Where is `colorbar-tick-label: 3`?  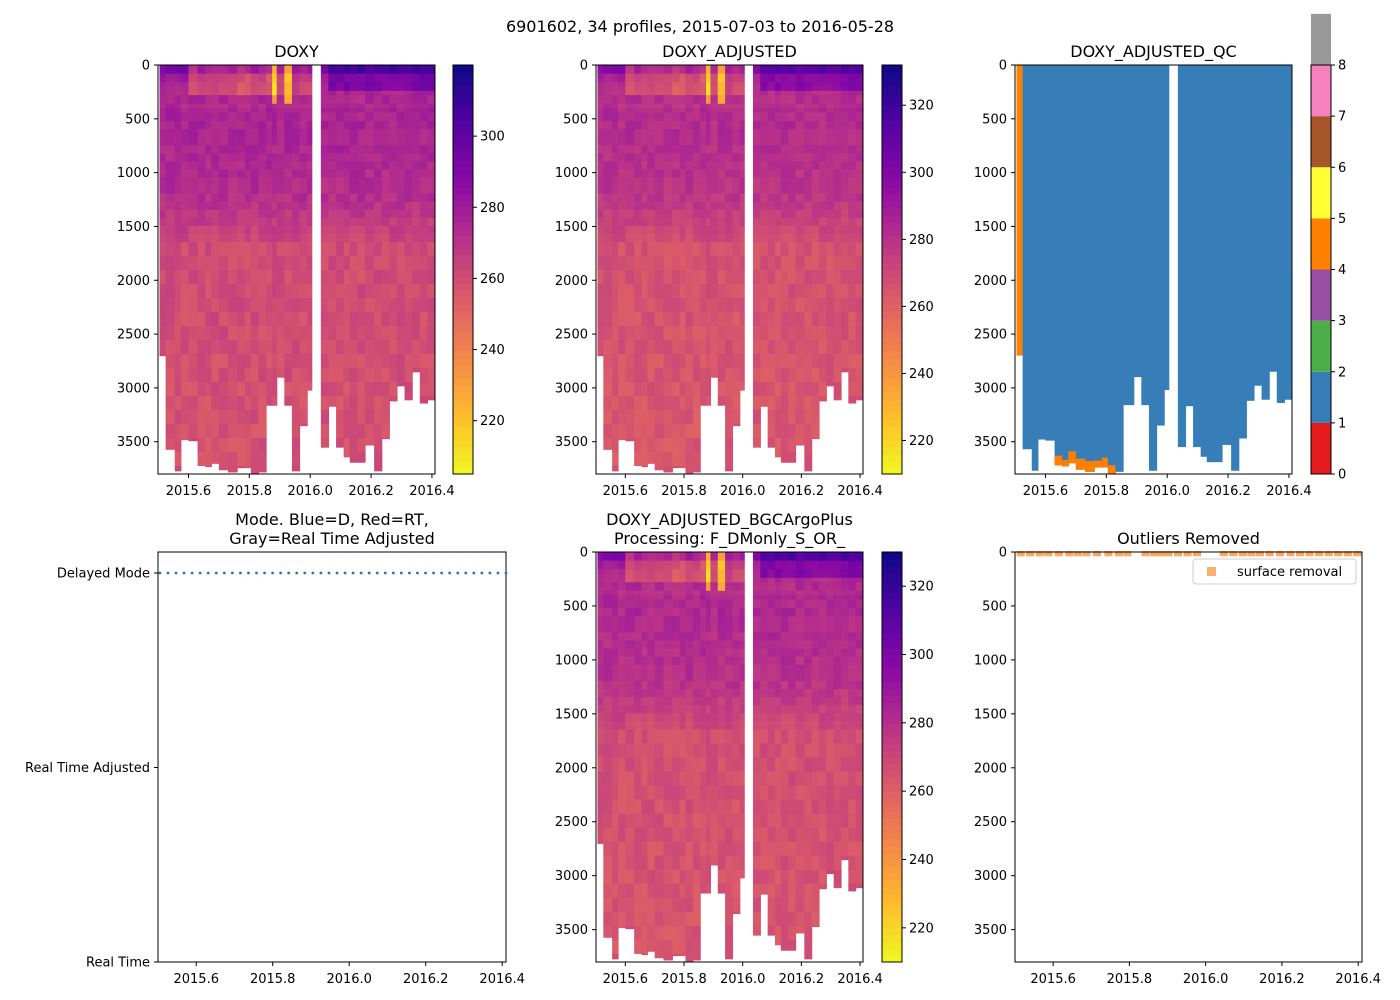
colorbar-tick-label: 3 is located at coordinates (1342, 321).